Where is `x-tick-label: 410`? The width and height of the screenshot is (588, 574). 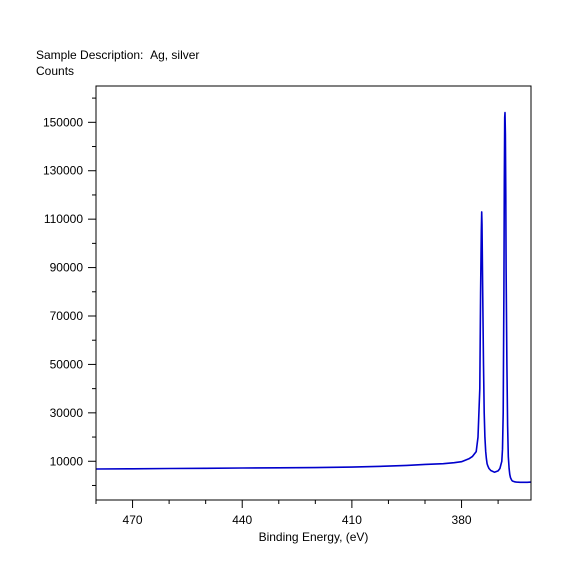
x-tick-label: 410 is located at coordinates (352, 520).